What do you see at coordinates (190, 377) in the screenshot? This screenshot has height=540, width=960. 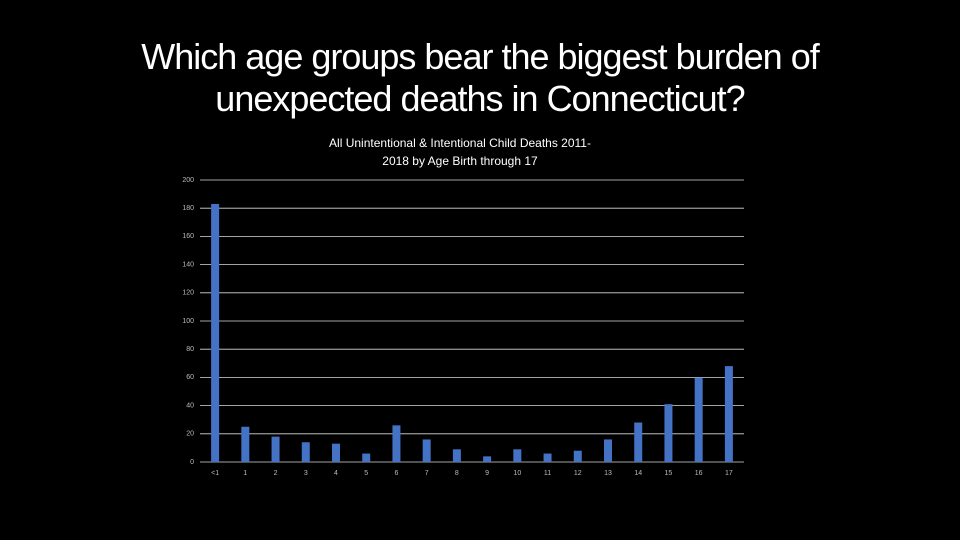 I see `y-tick-label: 60` at bounding box center [190, 377].